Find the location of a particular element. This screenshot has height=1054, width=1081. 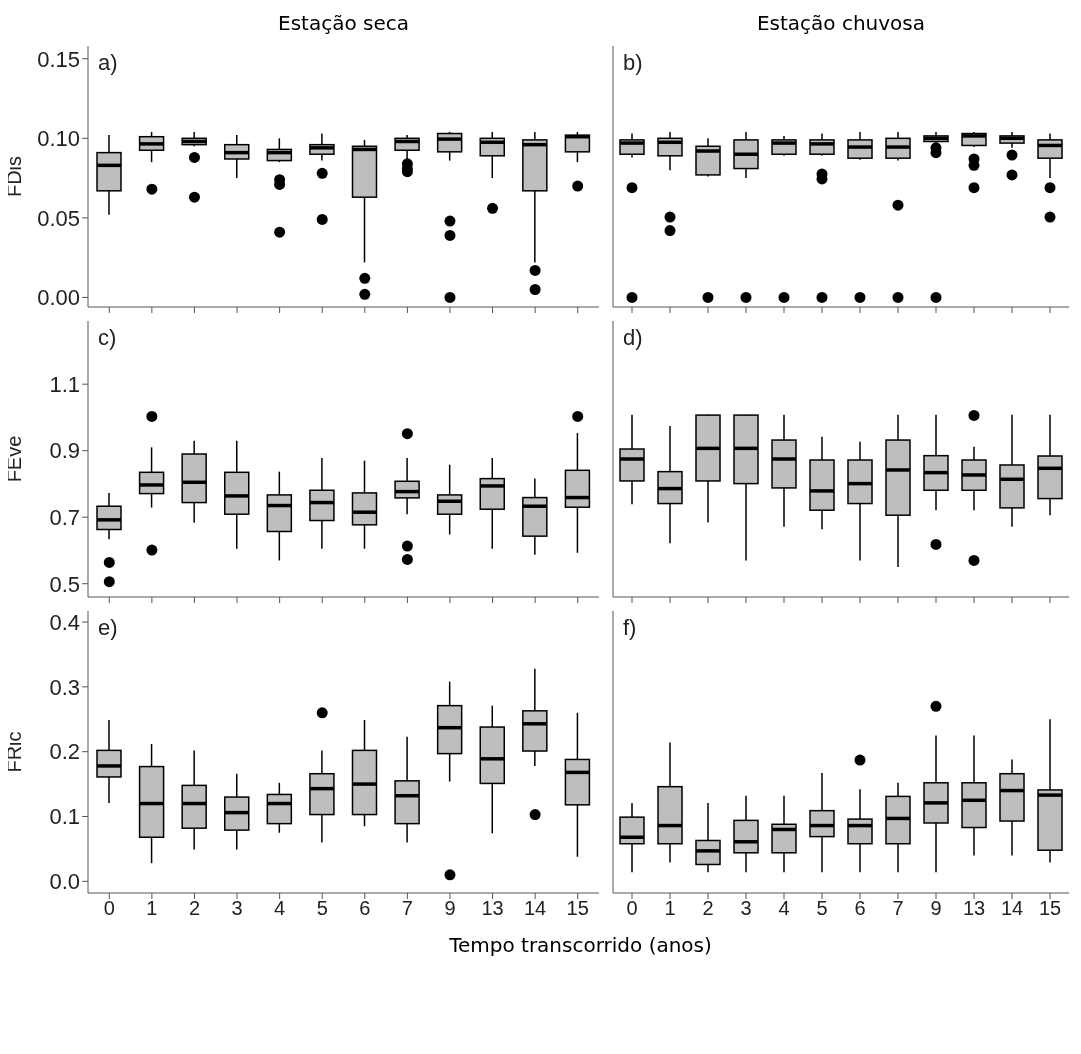

y-tick-label: 0.7 is located at coordinates (64, 517).